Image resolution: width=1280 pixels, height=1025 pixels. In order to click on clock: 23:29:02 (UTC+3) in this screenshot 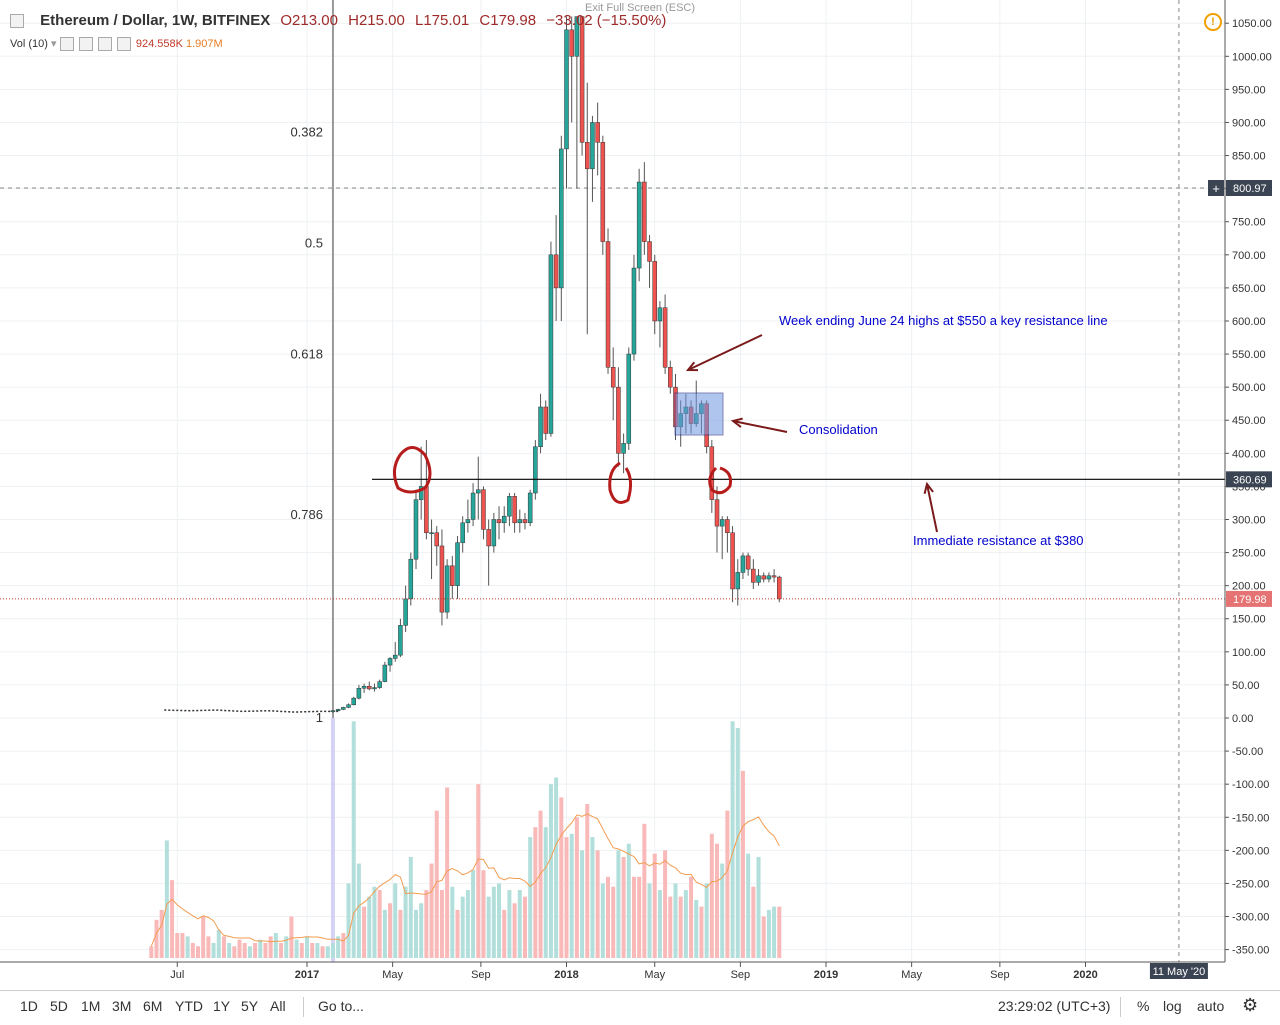, I will do `click(1054, 1006)`.